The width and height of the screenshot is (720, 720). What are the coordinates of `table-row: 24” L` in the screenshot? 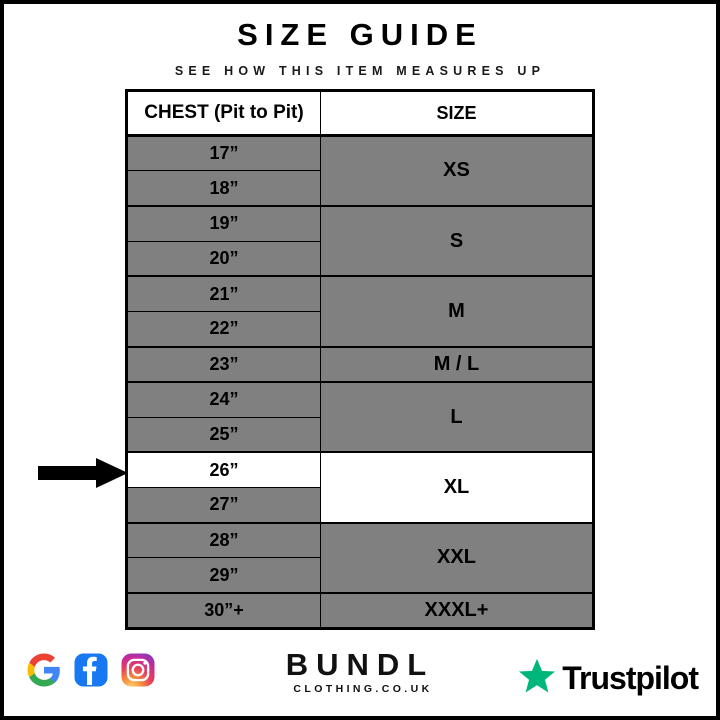 It's located at (360, 416).